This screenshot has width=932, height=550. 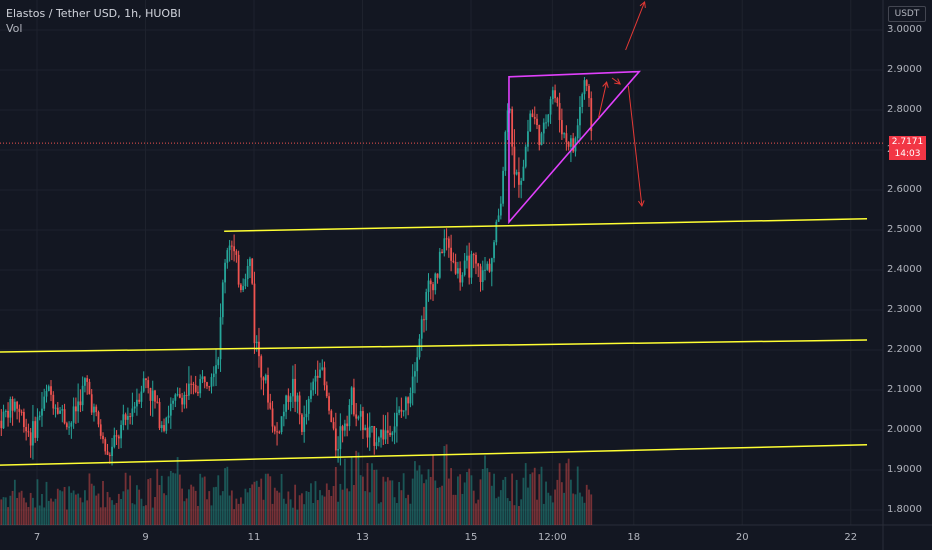 What do you see at coordinates (907, 14) in the screenshot?
I see `currency-label: USDT` at bounding box center [907, 14].